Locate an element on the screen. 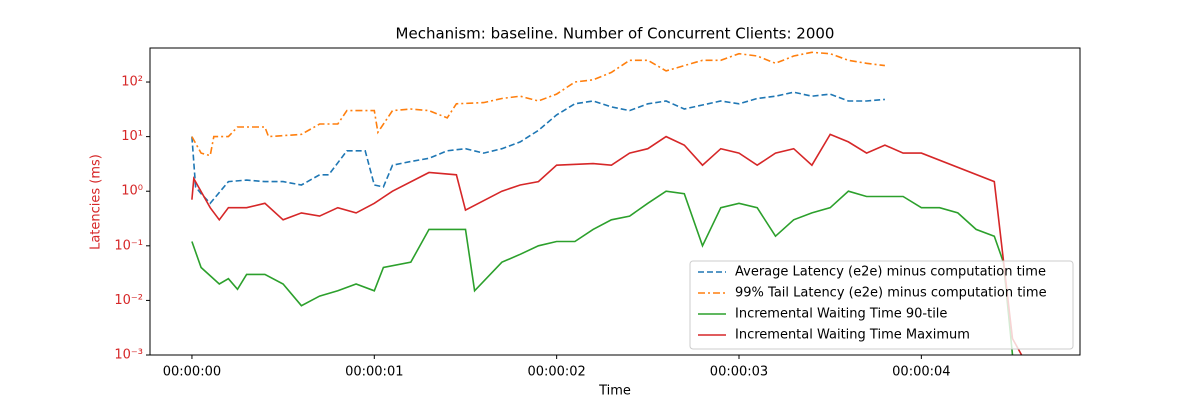 Image resolution: width=1200 pixels, height=404 pixels. x-tick-label: 00:00:01 is located at coordinates (374, 372).